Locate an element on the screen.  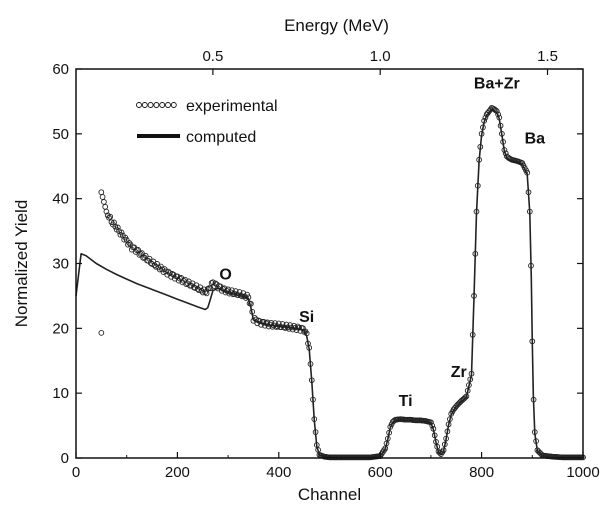
peak-label: Si is located at coordinates (306, 317).